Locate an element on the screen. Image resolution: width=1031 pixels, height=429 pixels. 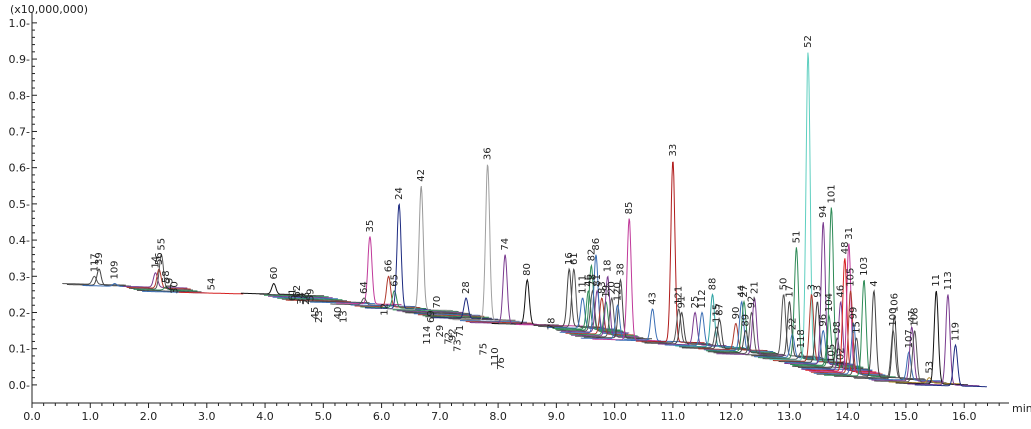
peak-label: 49 is located at coordinates (170, 284).